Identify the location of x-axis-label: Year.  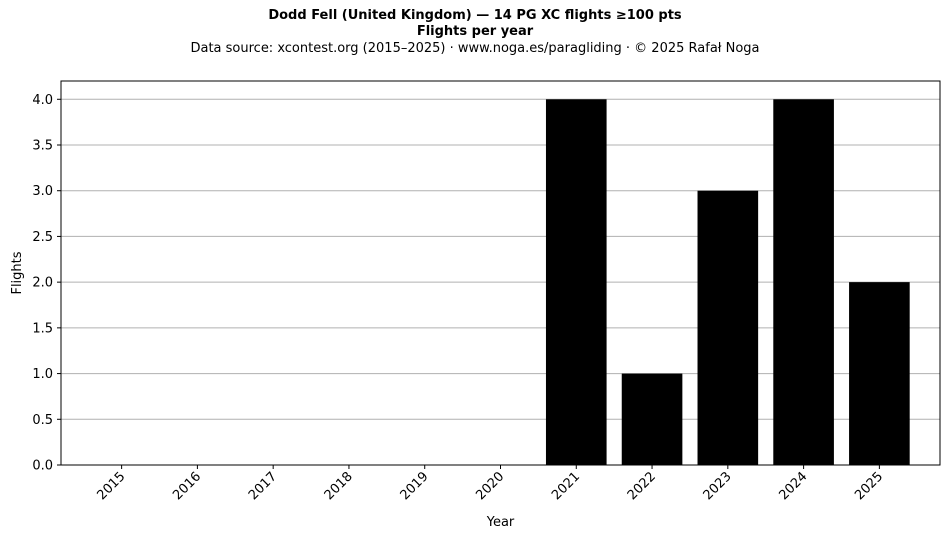
(500, 522).